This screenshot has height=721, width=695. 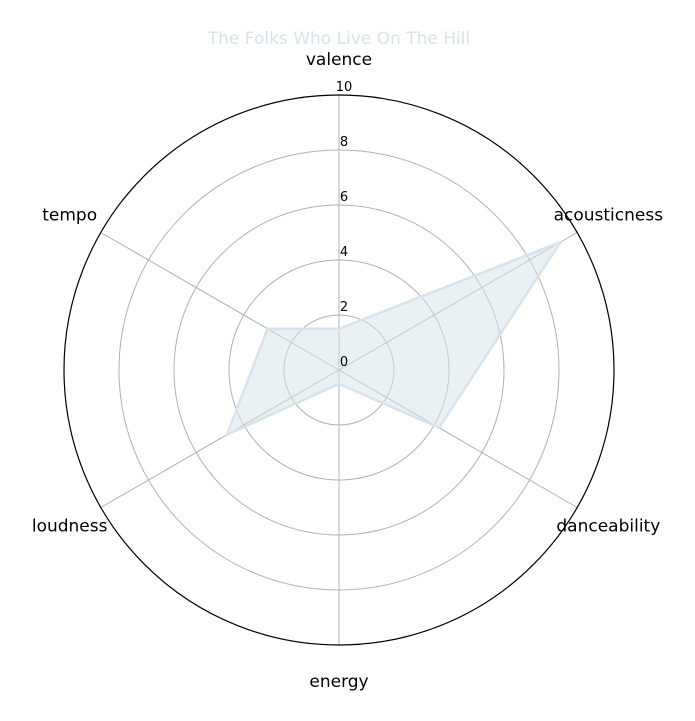 I want to click on tick-layer: 0 2 4 6 8 10, so click(x=344, y=225).